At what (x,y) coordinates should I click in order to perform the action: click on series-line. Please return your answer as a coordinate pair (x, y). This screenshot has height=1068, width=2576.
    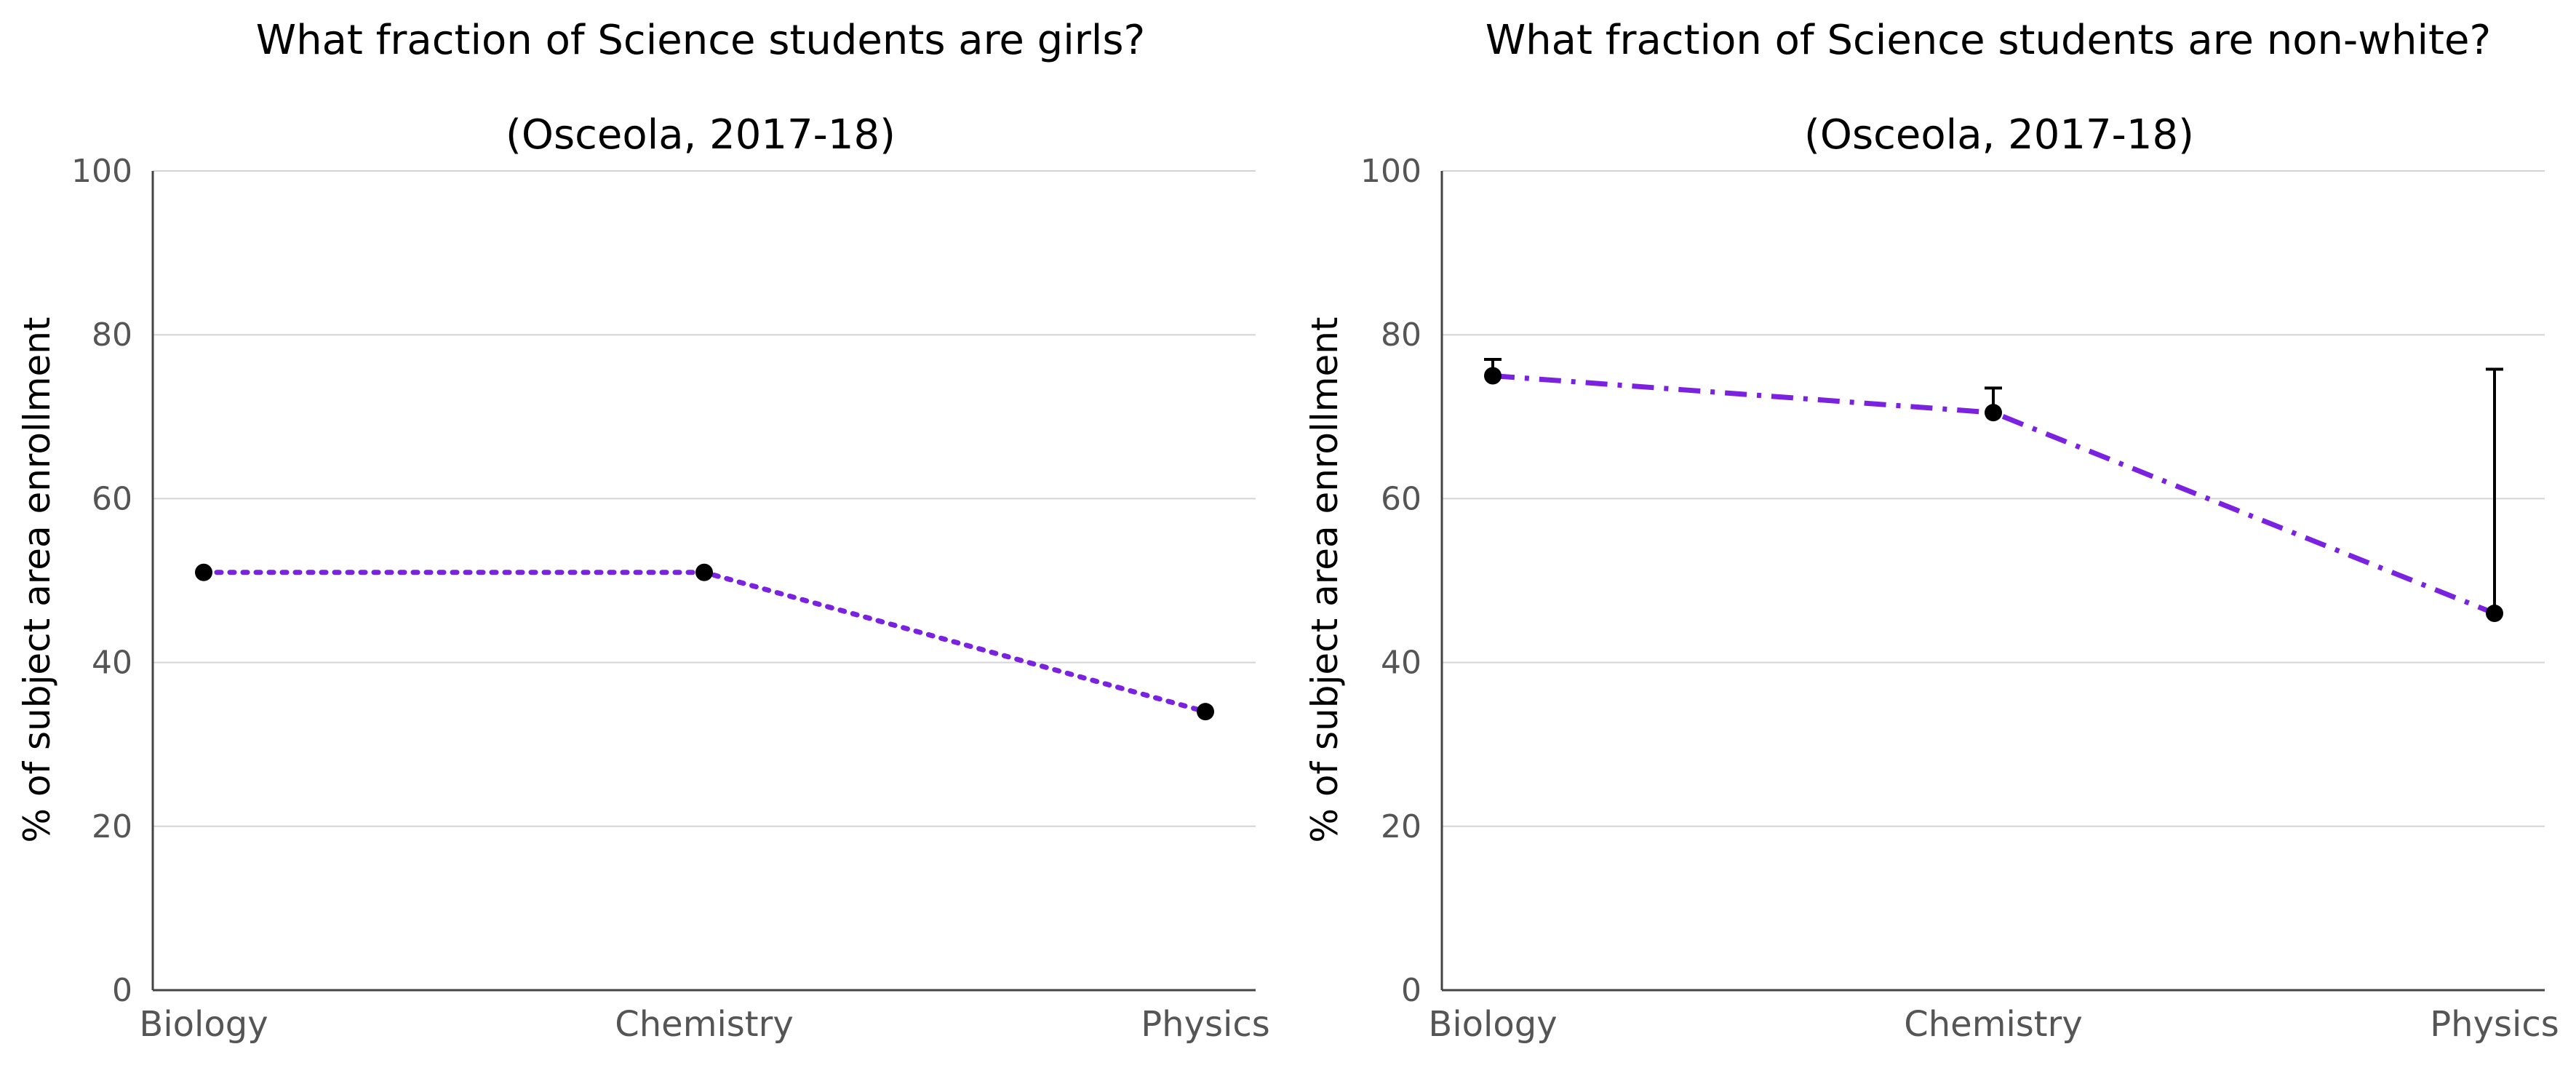
    Looking at the image, I should click on (704, 642).